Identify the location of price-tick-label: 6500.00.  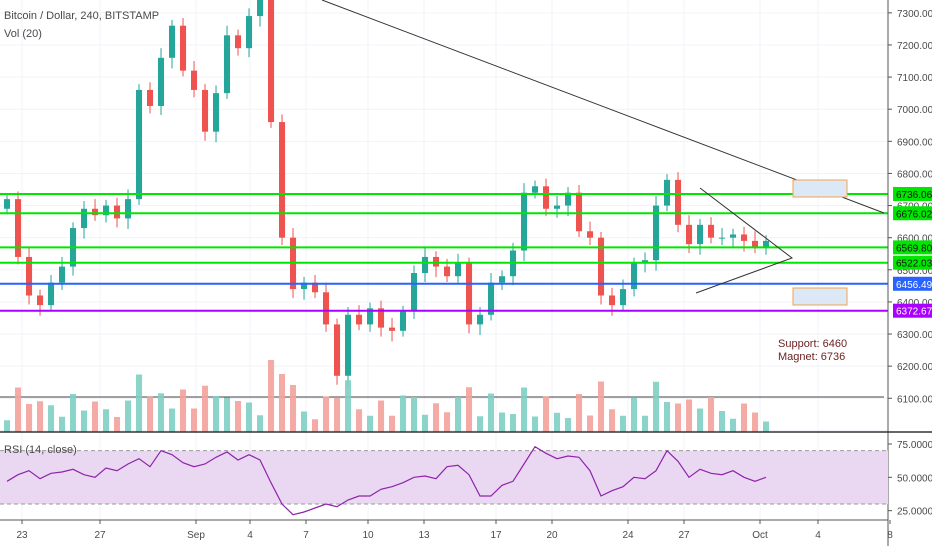
(914, 271).